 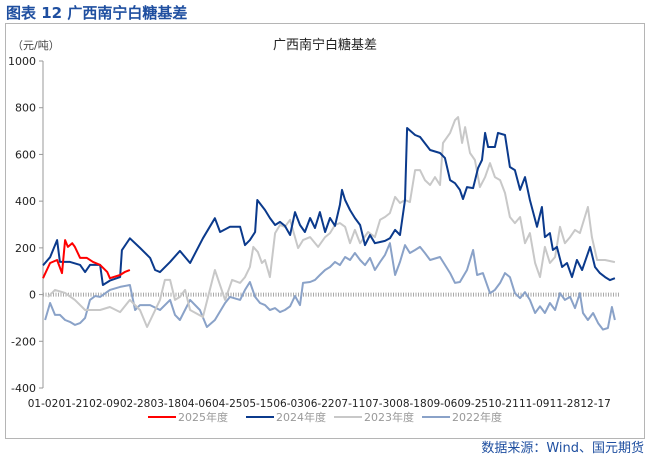 What do you see at coordinates (411, 404) in the screenshot?
I see `x-tick-label: 08-18` at bounding box center [411, 404].